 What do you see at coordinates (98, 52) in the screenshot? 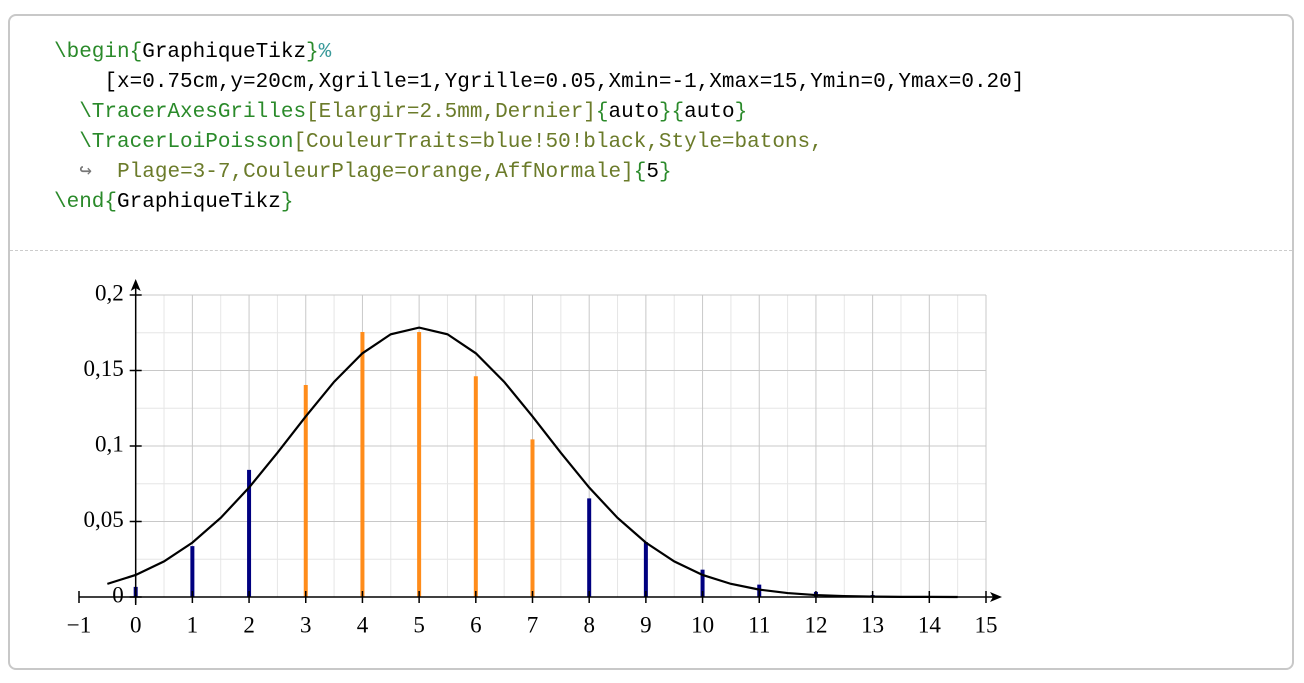
I see `code-token: \begin{` at bounding box center [98, 52].